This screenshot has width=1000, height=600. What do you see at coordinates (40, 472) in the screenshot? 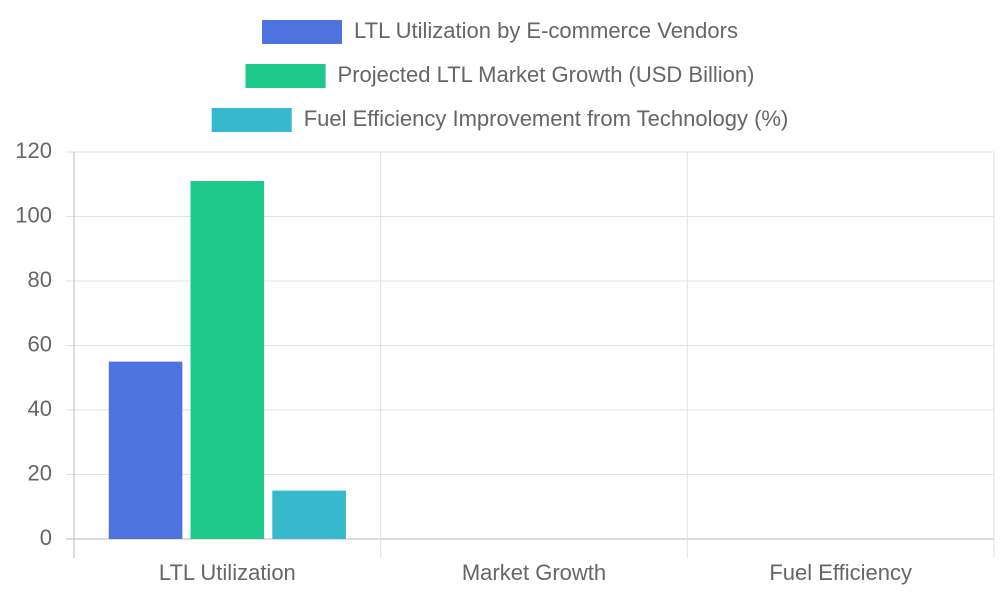
I see `y-tick-label: 20` at bounding box center [40, 472].